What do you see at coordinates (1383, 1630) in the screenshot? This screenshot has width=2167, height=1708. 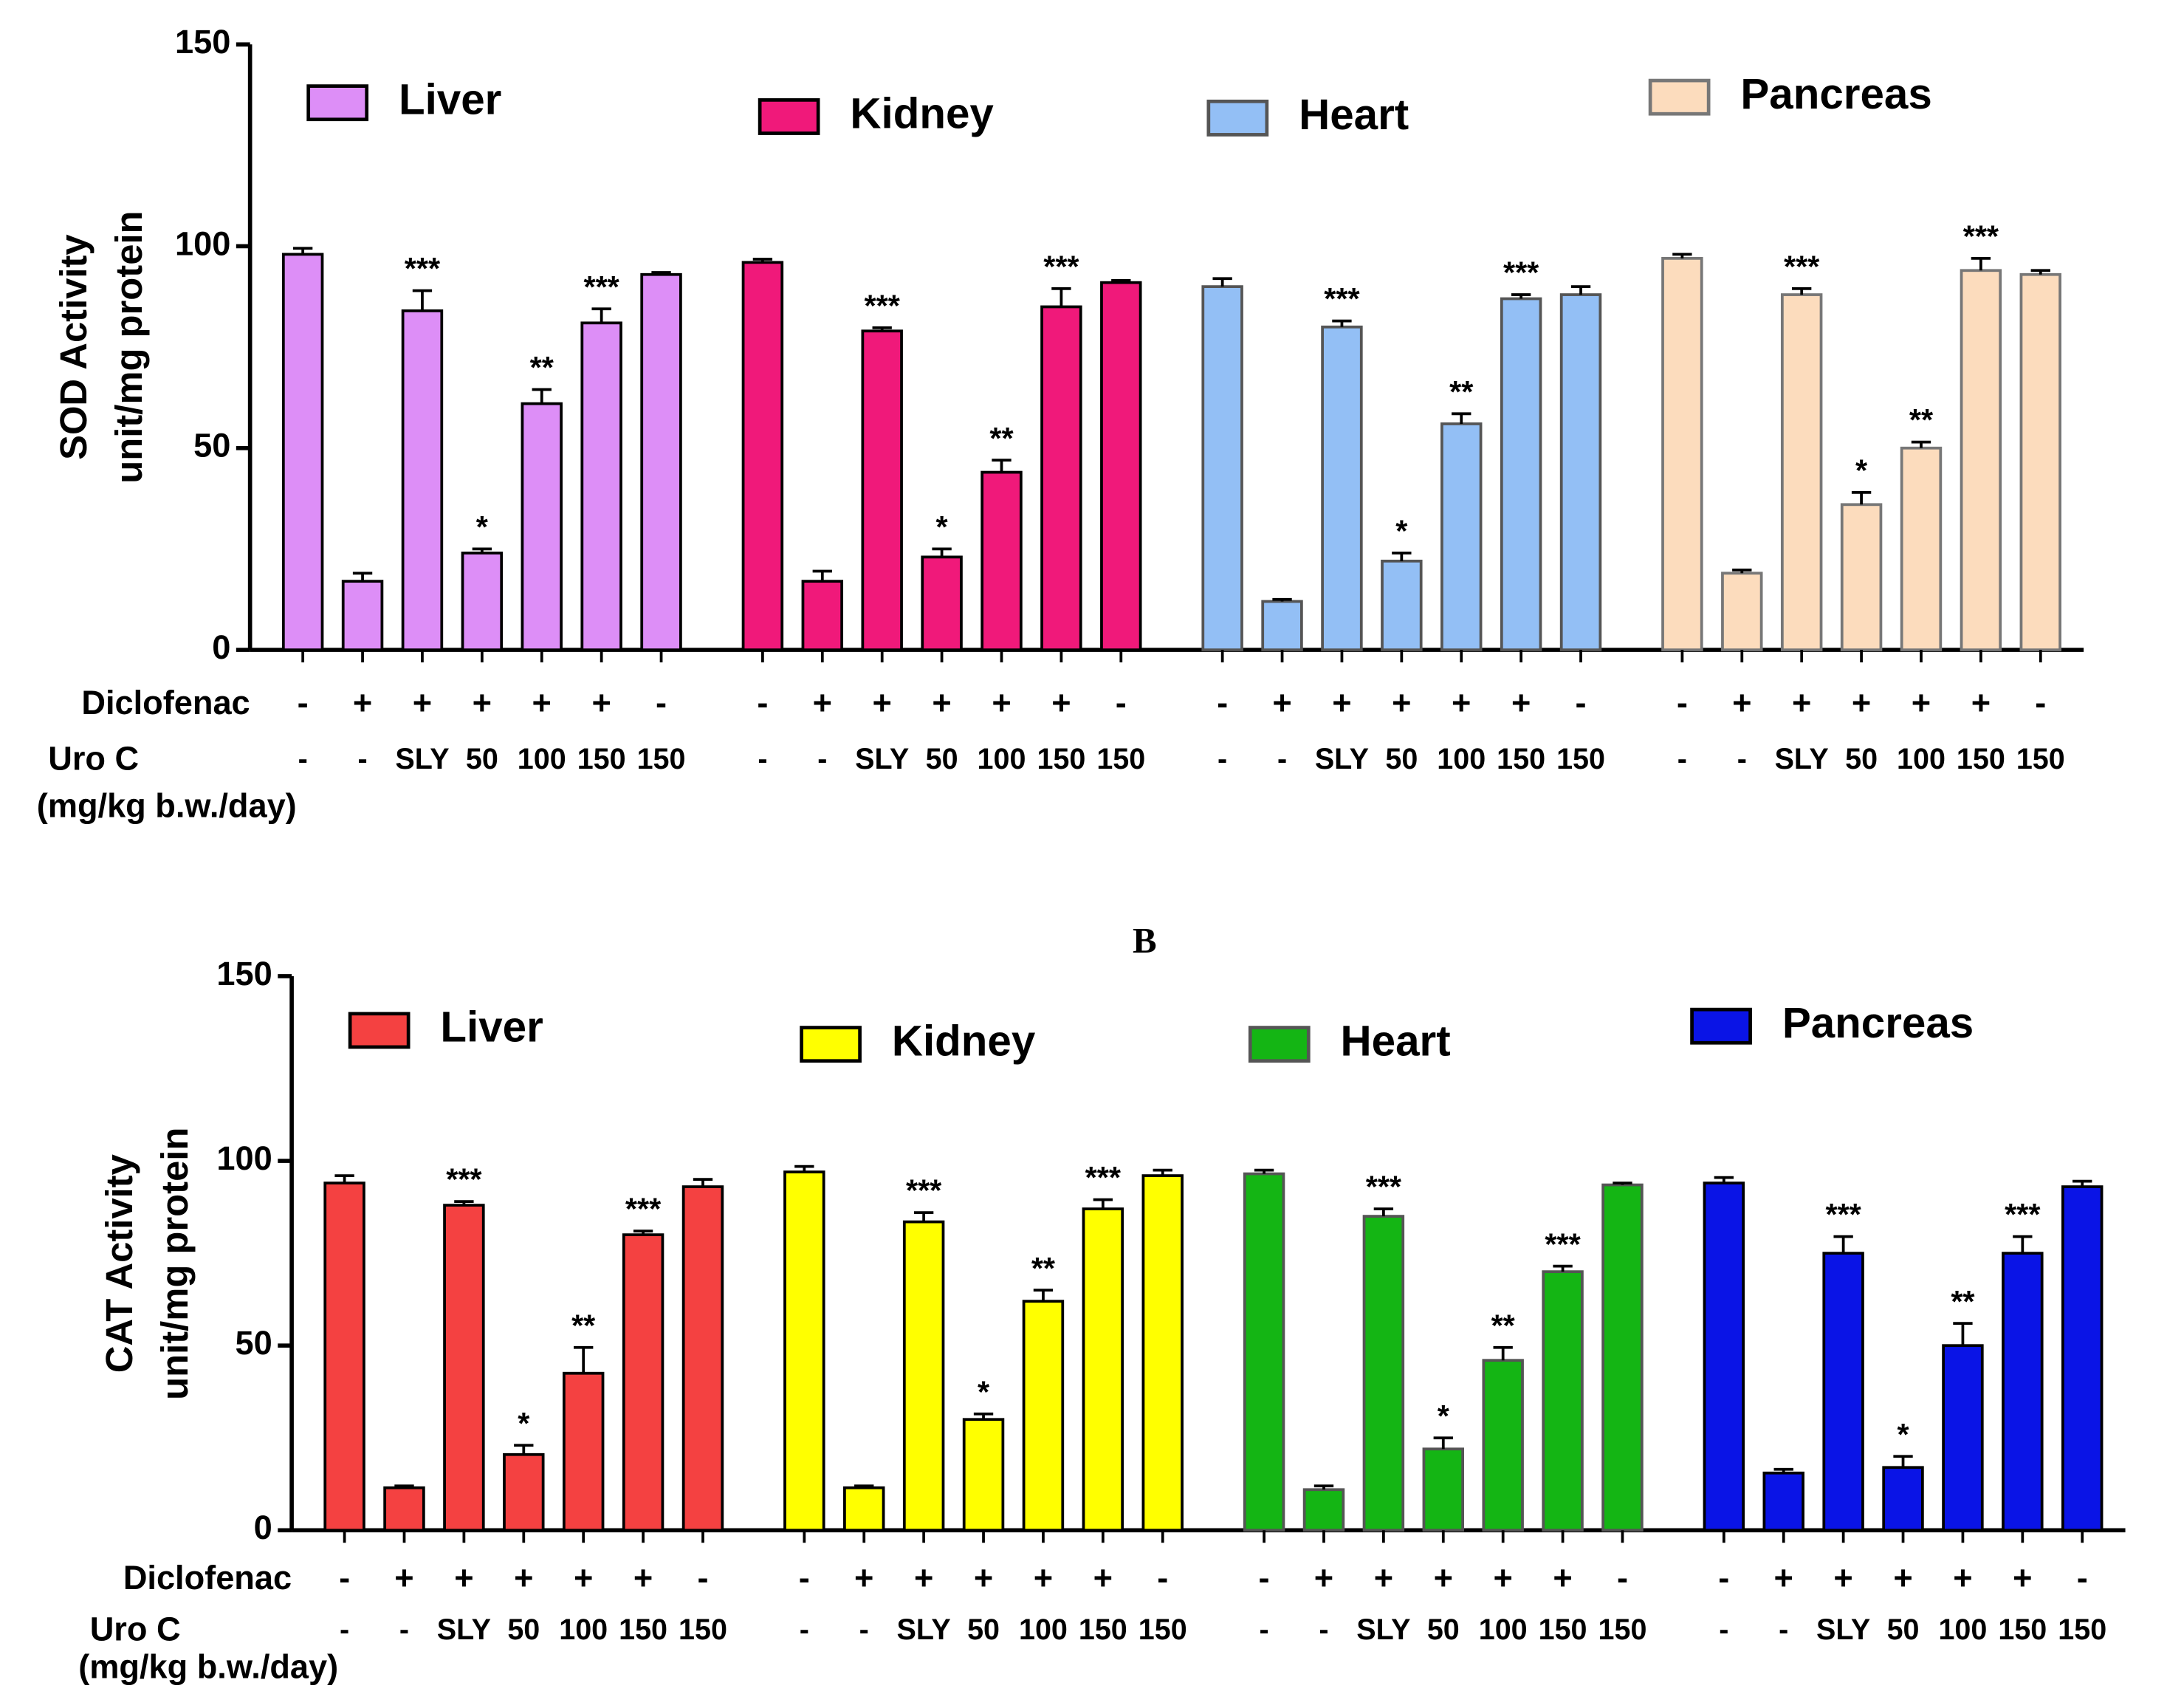 I see `row-value: SLY` at bounding box center [1383, 1630].